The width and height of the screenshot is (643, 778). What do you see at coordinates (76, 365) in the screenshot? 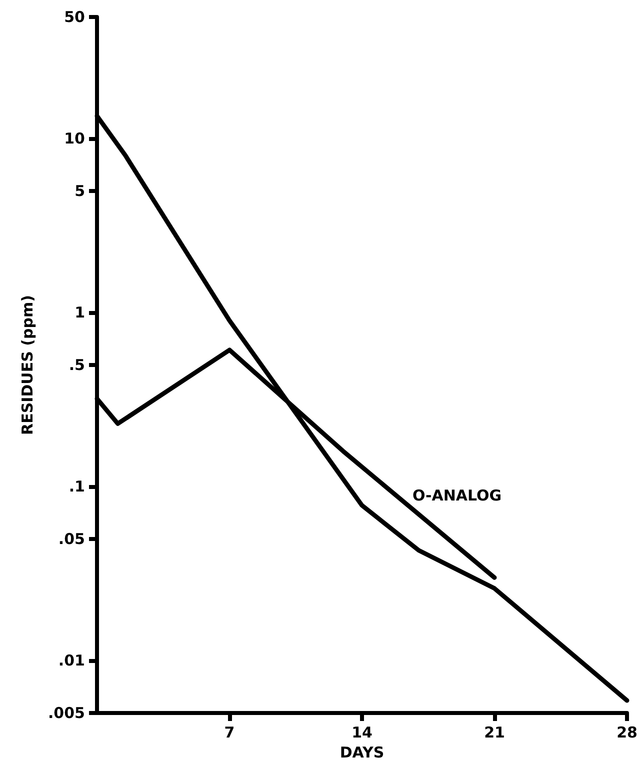
I see `y-tick-label: .5` at bounding box center [76, 365].